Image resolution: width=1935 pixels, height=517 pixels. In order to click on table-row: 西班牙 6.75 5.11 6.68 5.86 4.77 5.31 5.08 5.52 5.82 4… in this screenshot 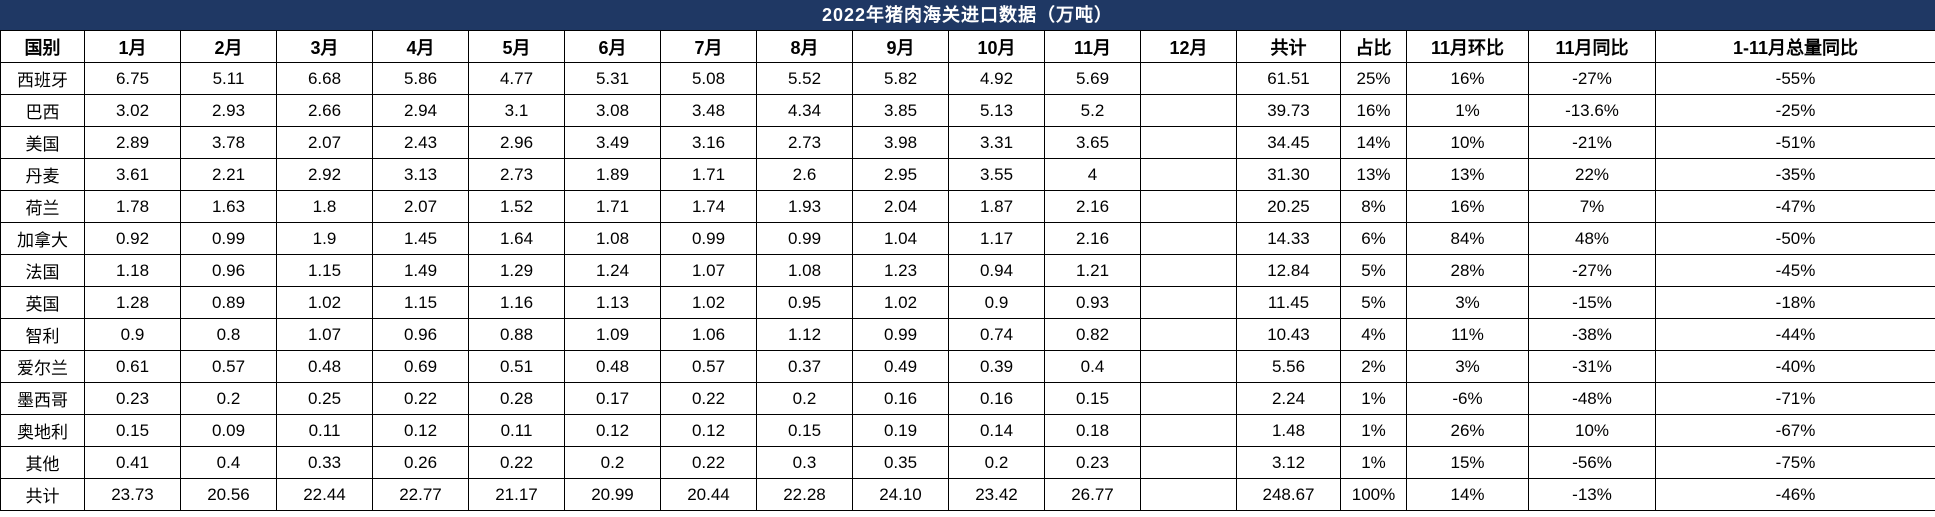, I will do `click(967, 78)`.